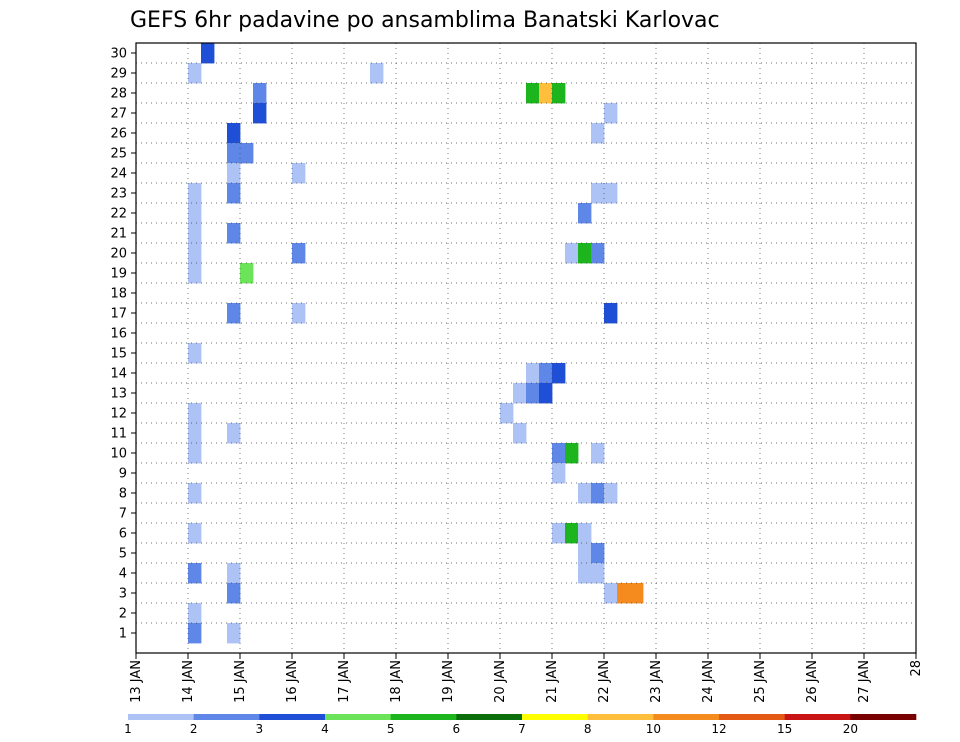 The height and width of the screenshot is (742, 960). I want to click on legend-label: 3, so click(260, 729).